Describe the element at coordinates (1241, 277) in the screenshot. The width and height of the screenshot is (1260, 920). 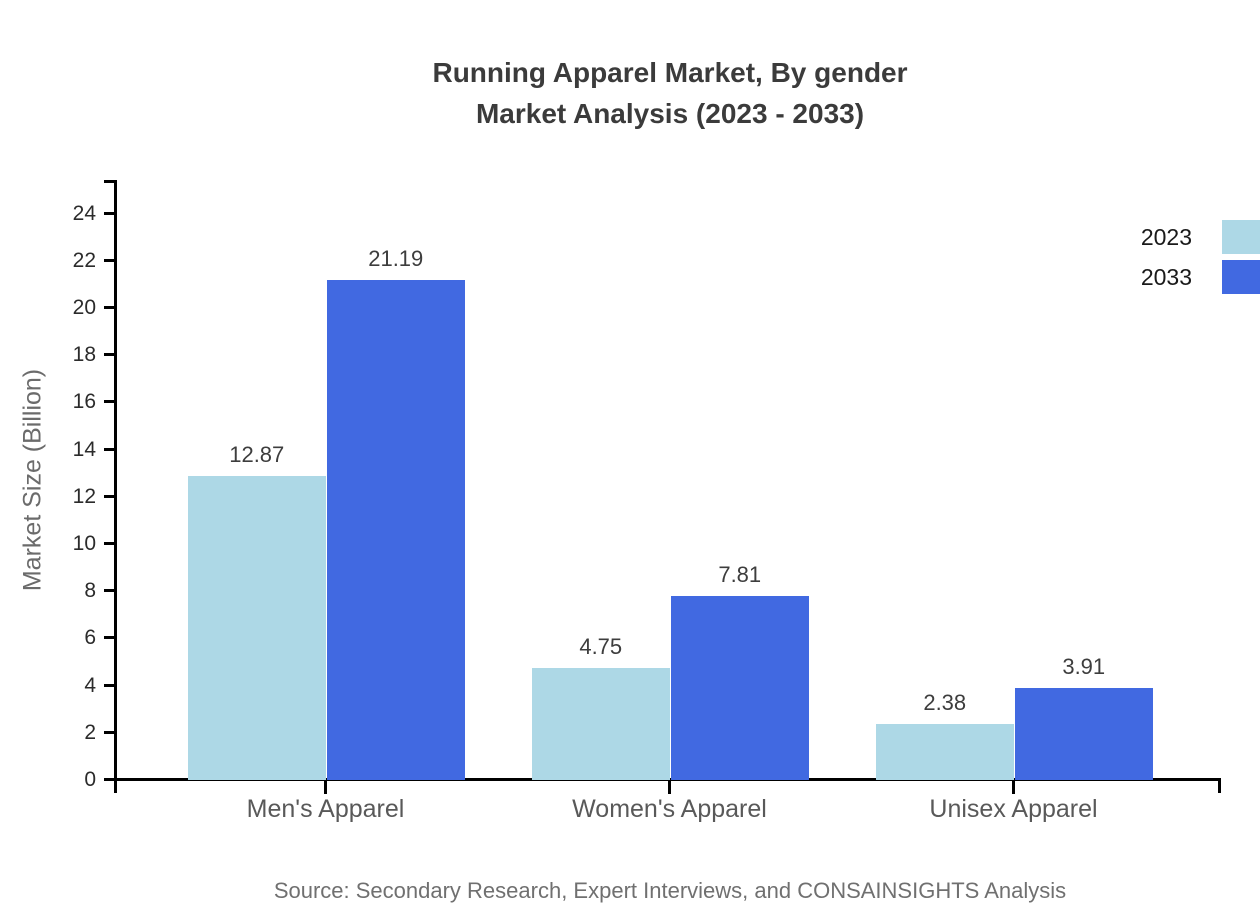
I see `legend-swatch-2033` at that location.